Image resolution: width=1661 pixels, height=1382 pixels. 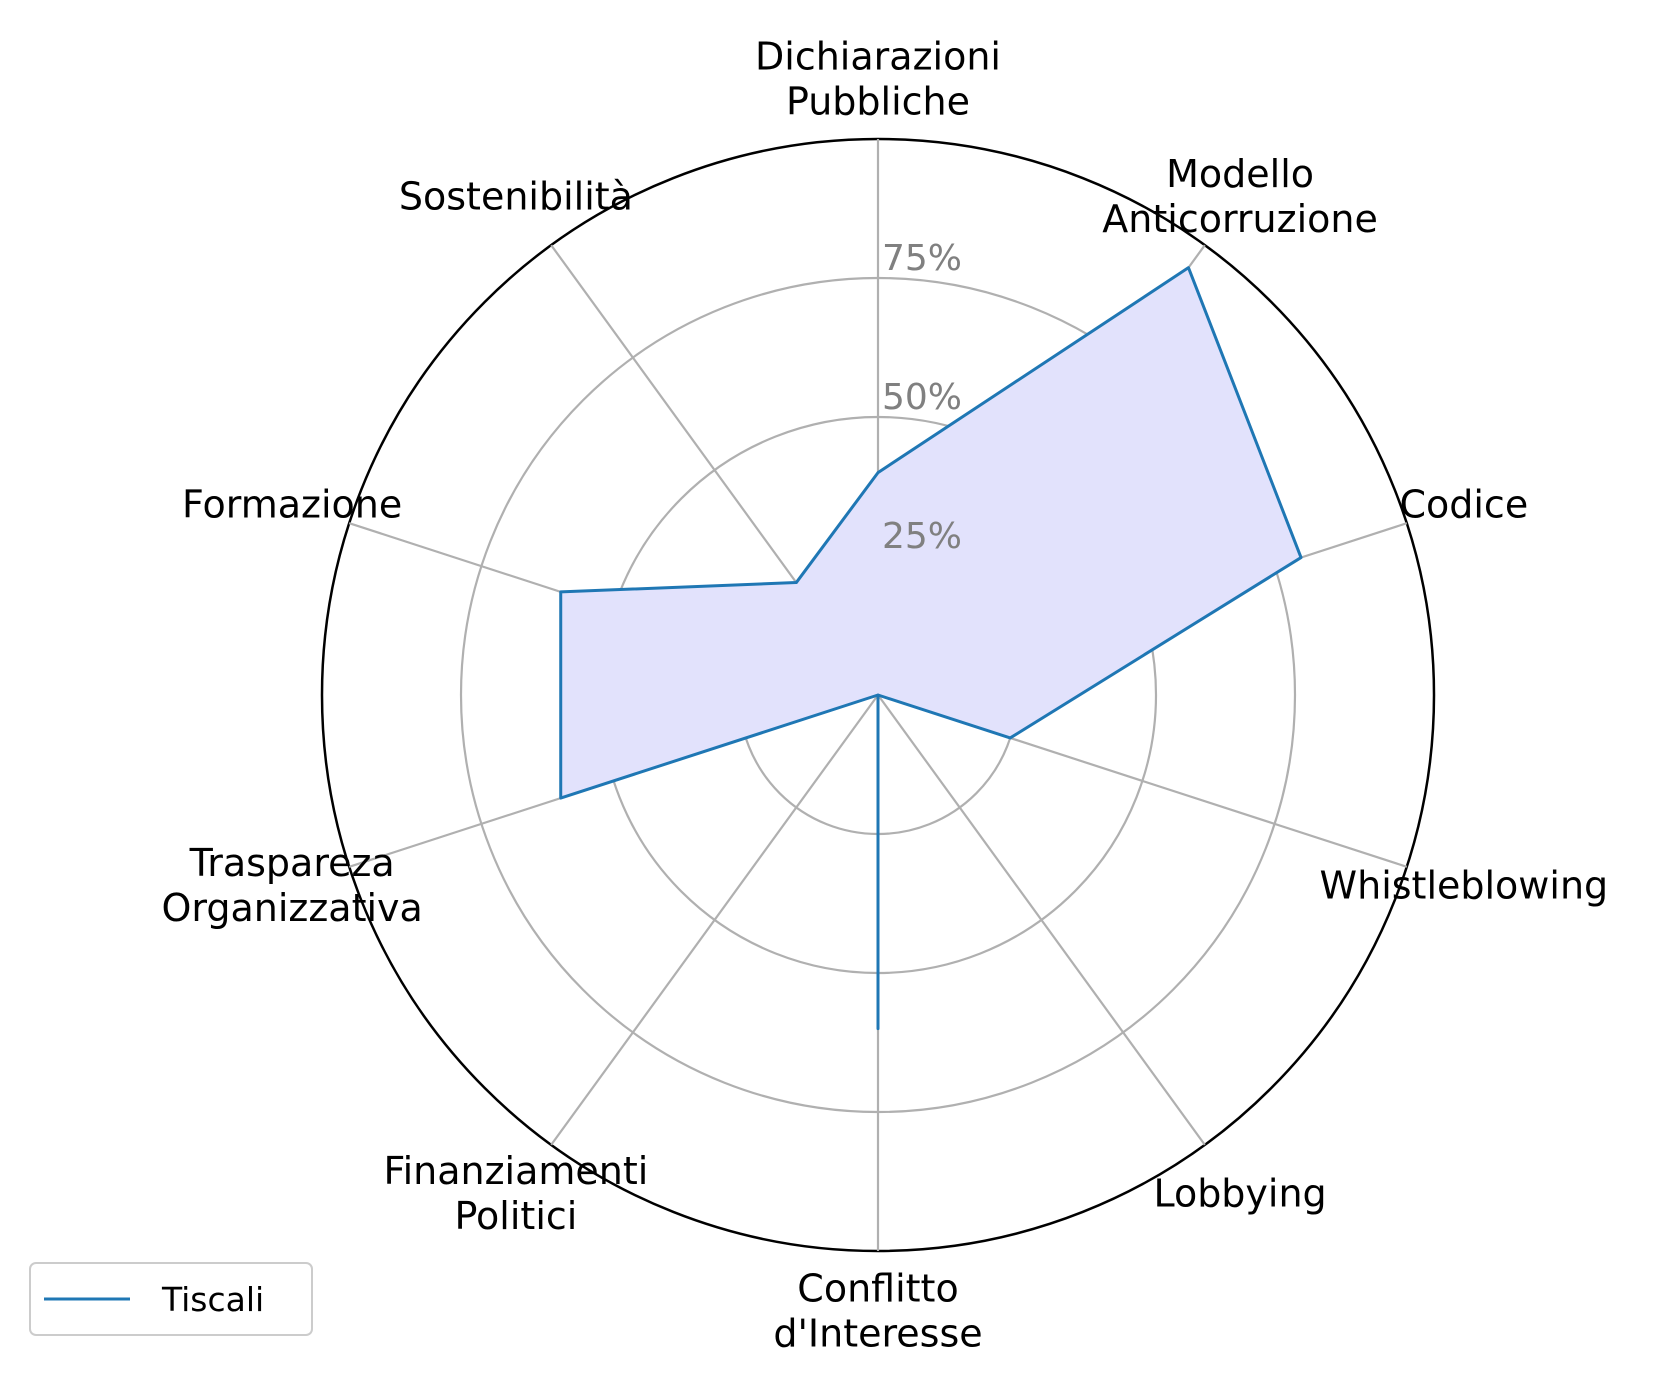 What do you see at coordinates (877, 1289) in the screenshot?
I see `axis-label-line: Conflitto` at bounding box center [877, 1289].